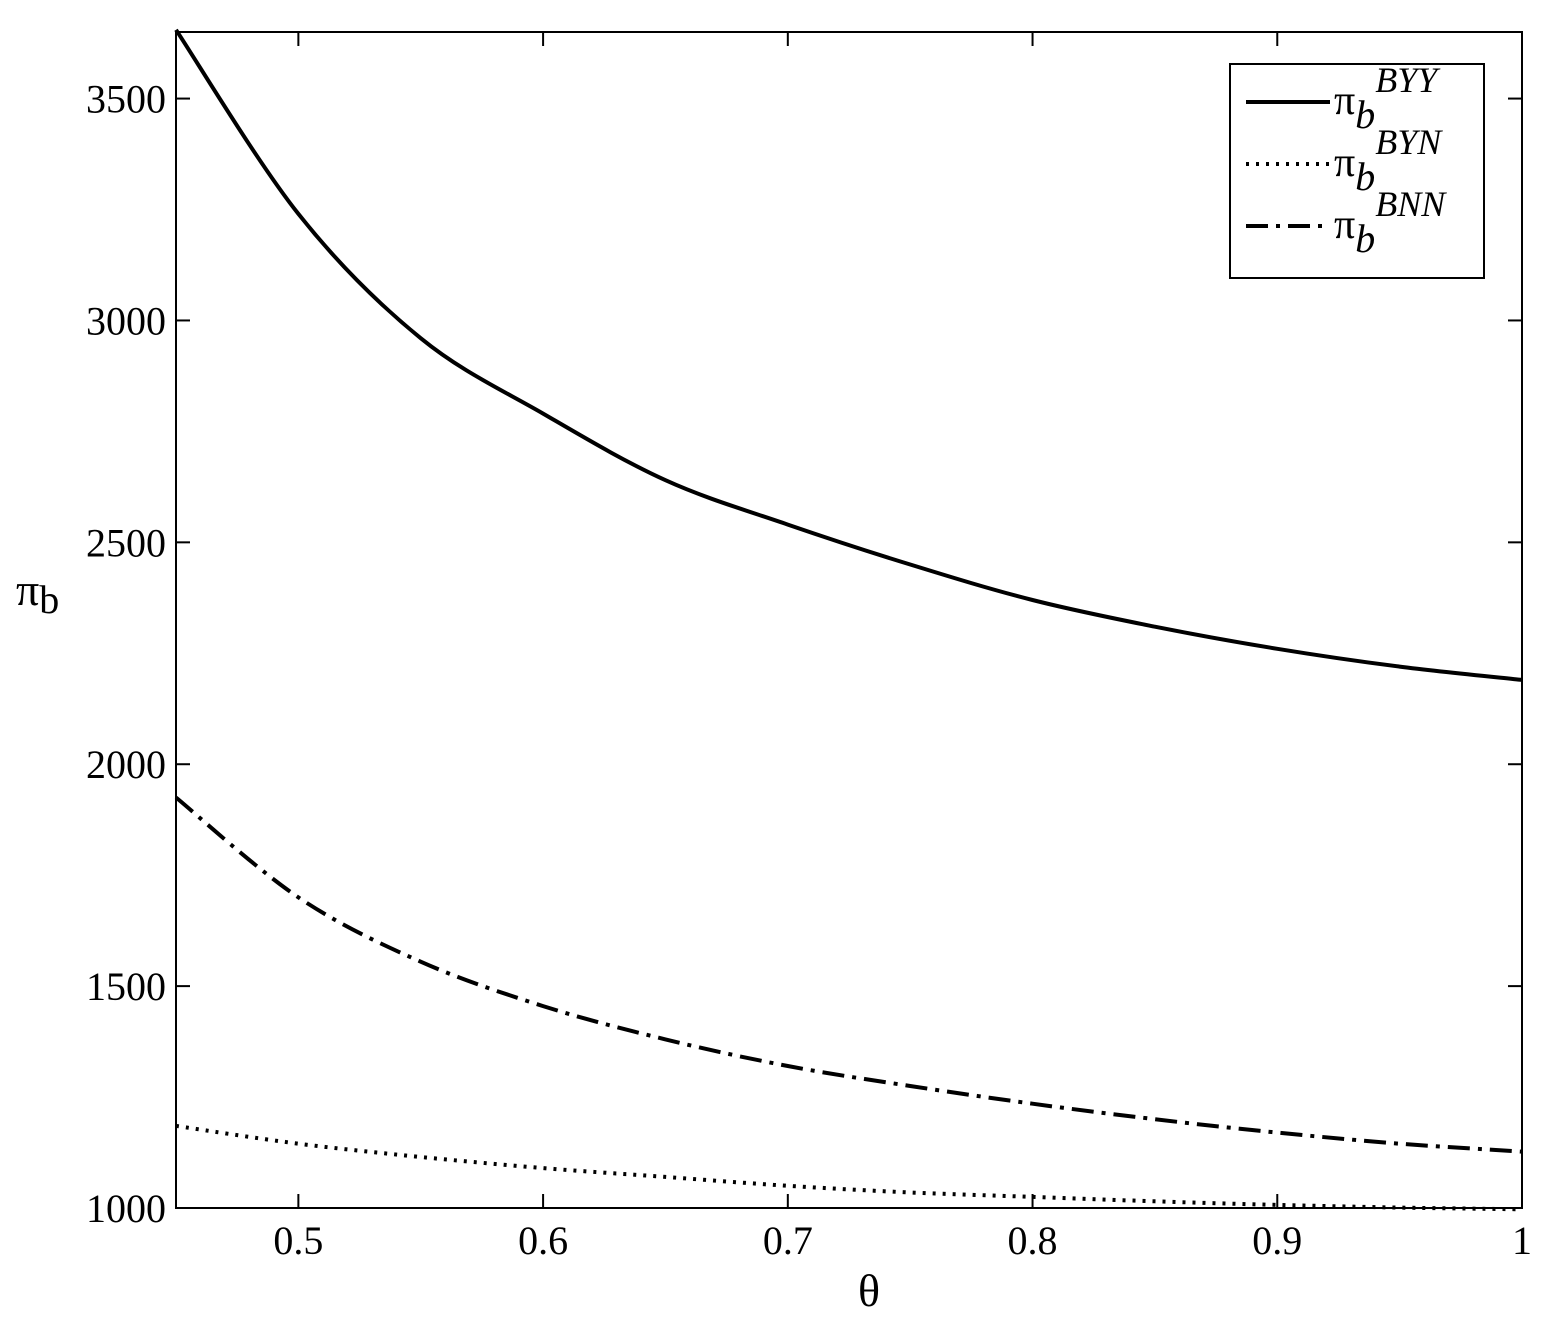 The width and height of the screenshot is (1553, 1324). Describe the element at coordinates (126, 1208) in the screenshot. I see `y-tick-label: 1000` at that location.